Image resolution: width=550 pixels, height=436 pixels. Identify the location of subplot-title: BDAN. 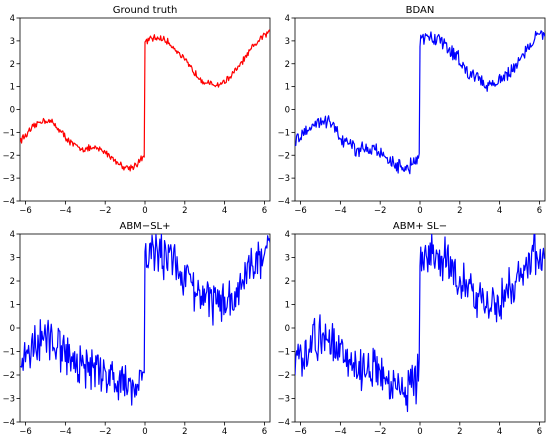
(420, 10).